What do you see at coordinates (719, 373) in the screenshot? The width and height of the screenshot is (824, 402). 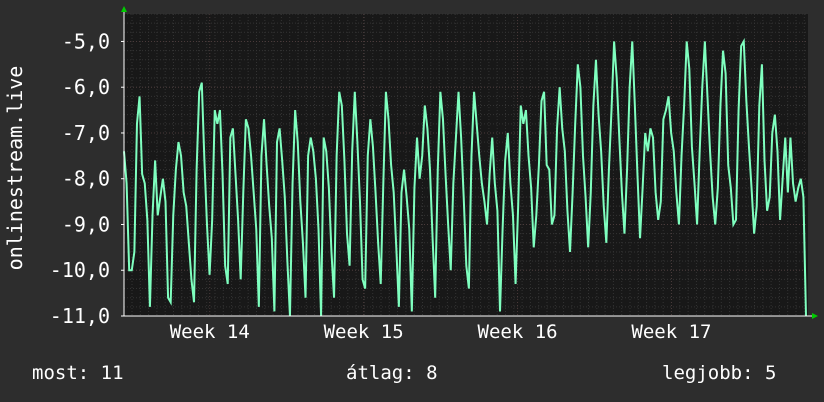 I see `best-value: legjobb: 5` at bounding box center [719, 373].